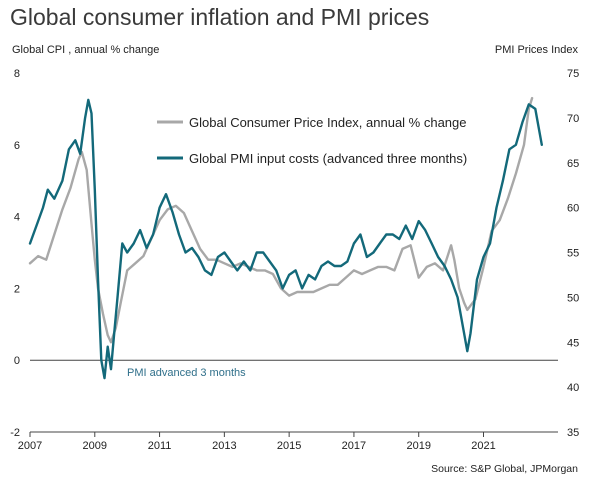  What do you see at coordinates (573, 298) in the screenshot?
I see `right-tick-label: 50` at bounding box center [573, 298].